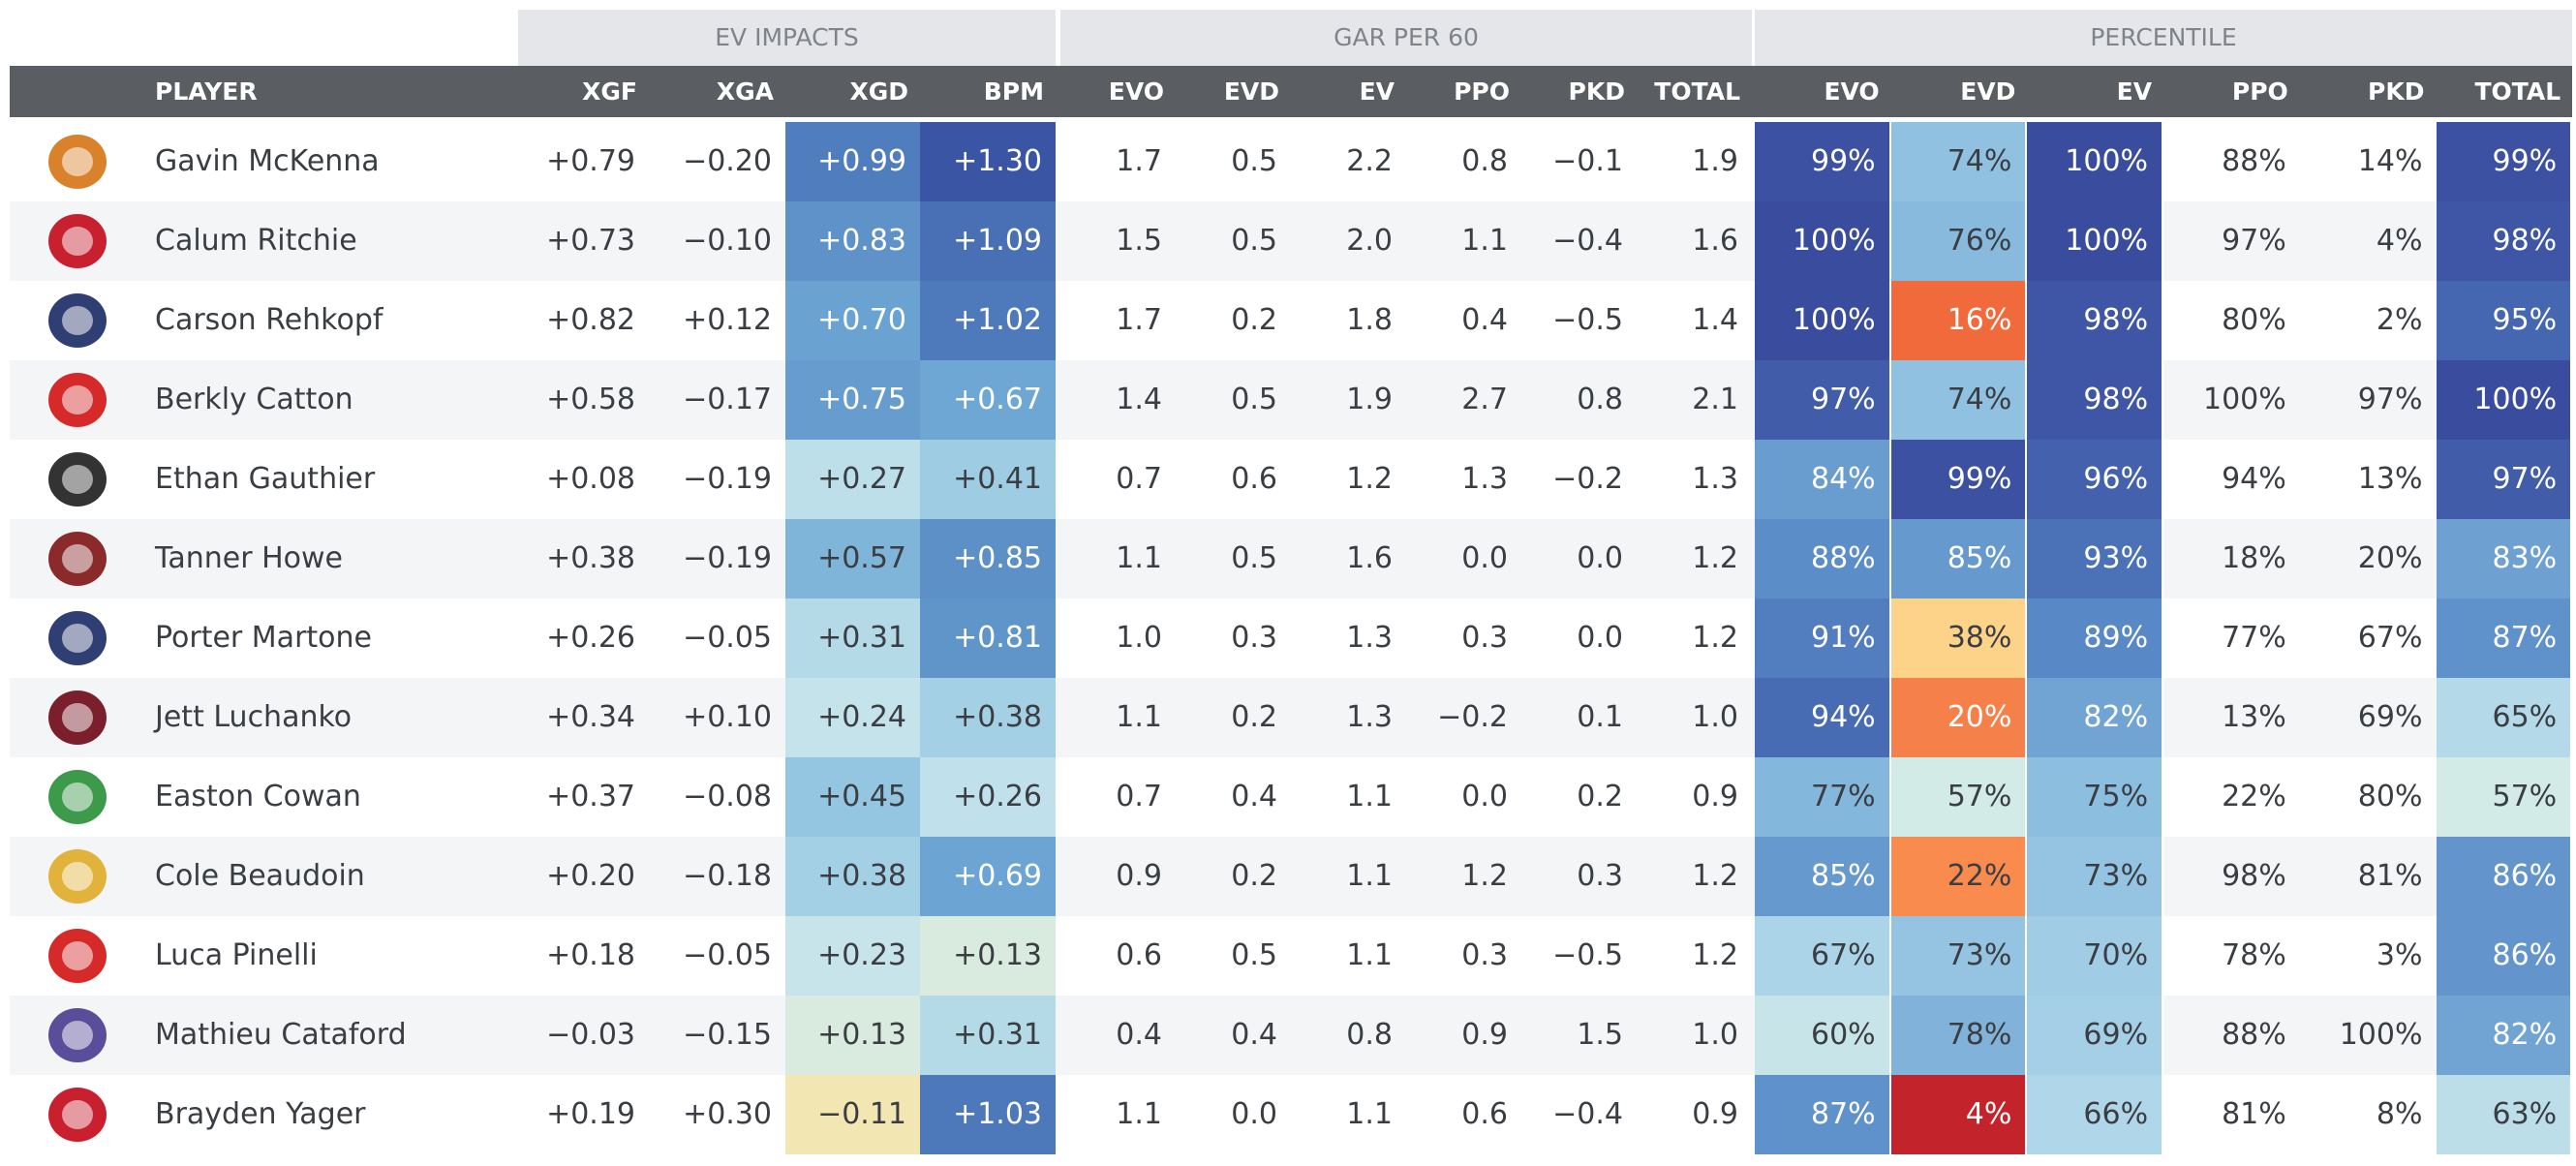  I want to click on table-cell: −0.03, so click(590, 1035).